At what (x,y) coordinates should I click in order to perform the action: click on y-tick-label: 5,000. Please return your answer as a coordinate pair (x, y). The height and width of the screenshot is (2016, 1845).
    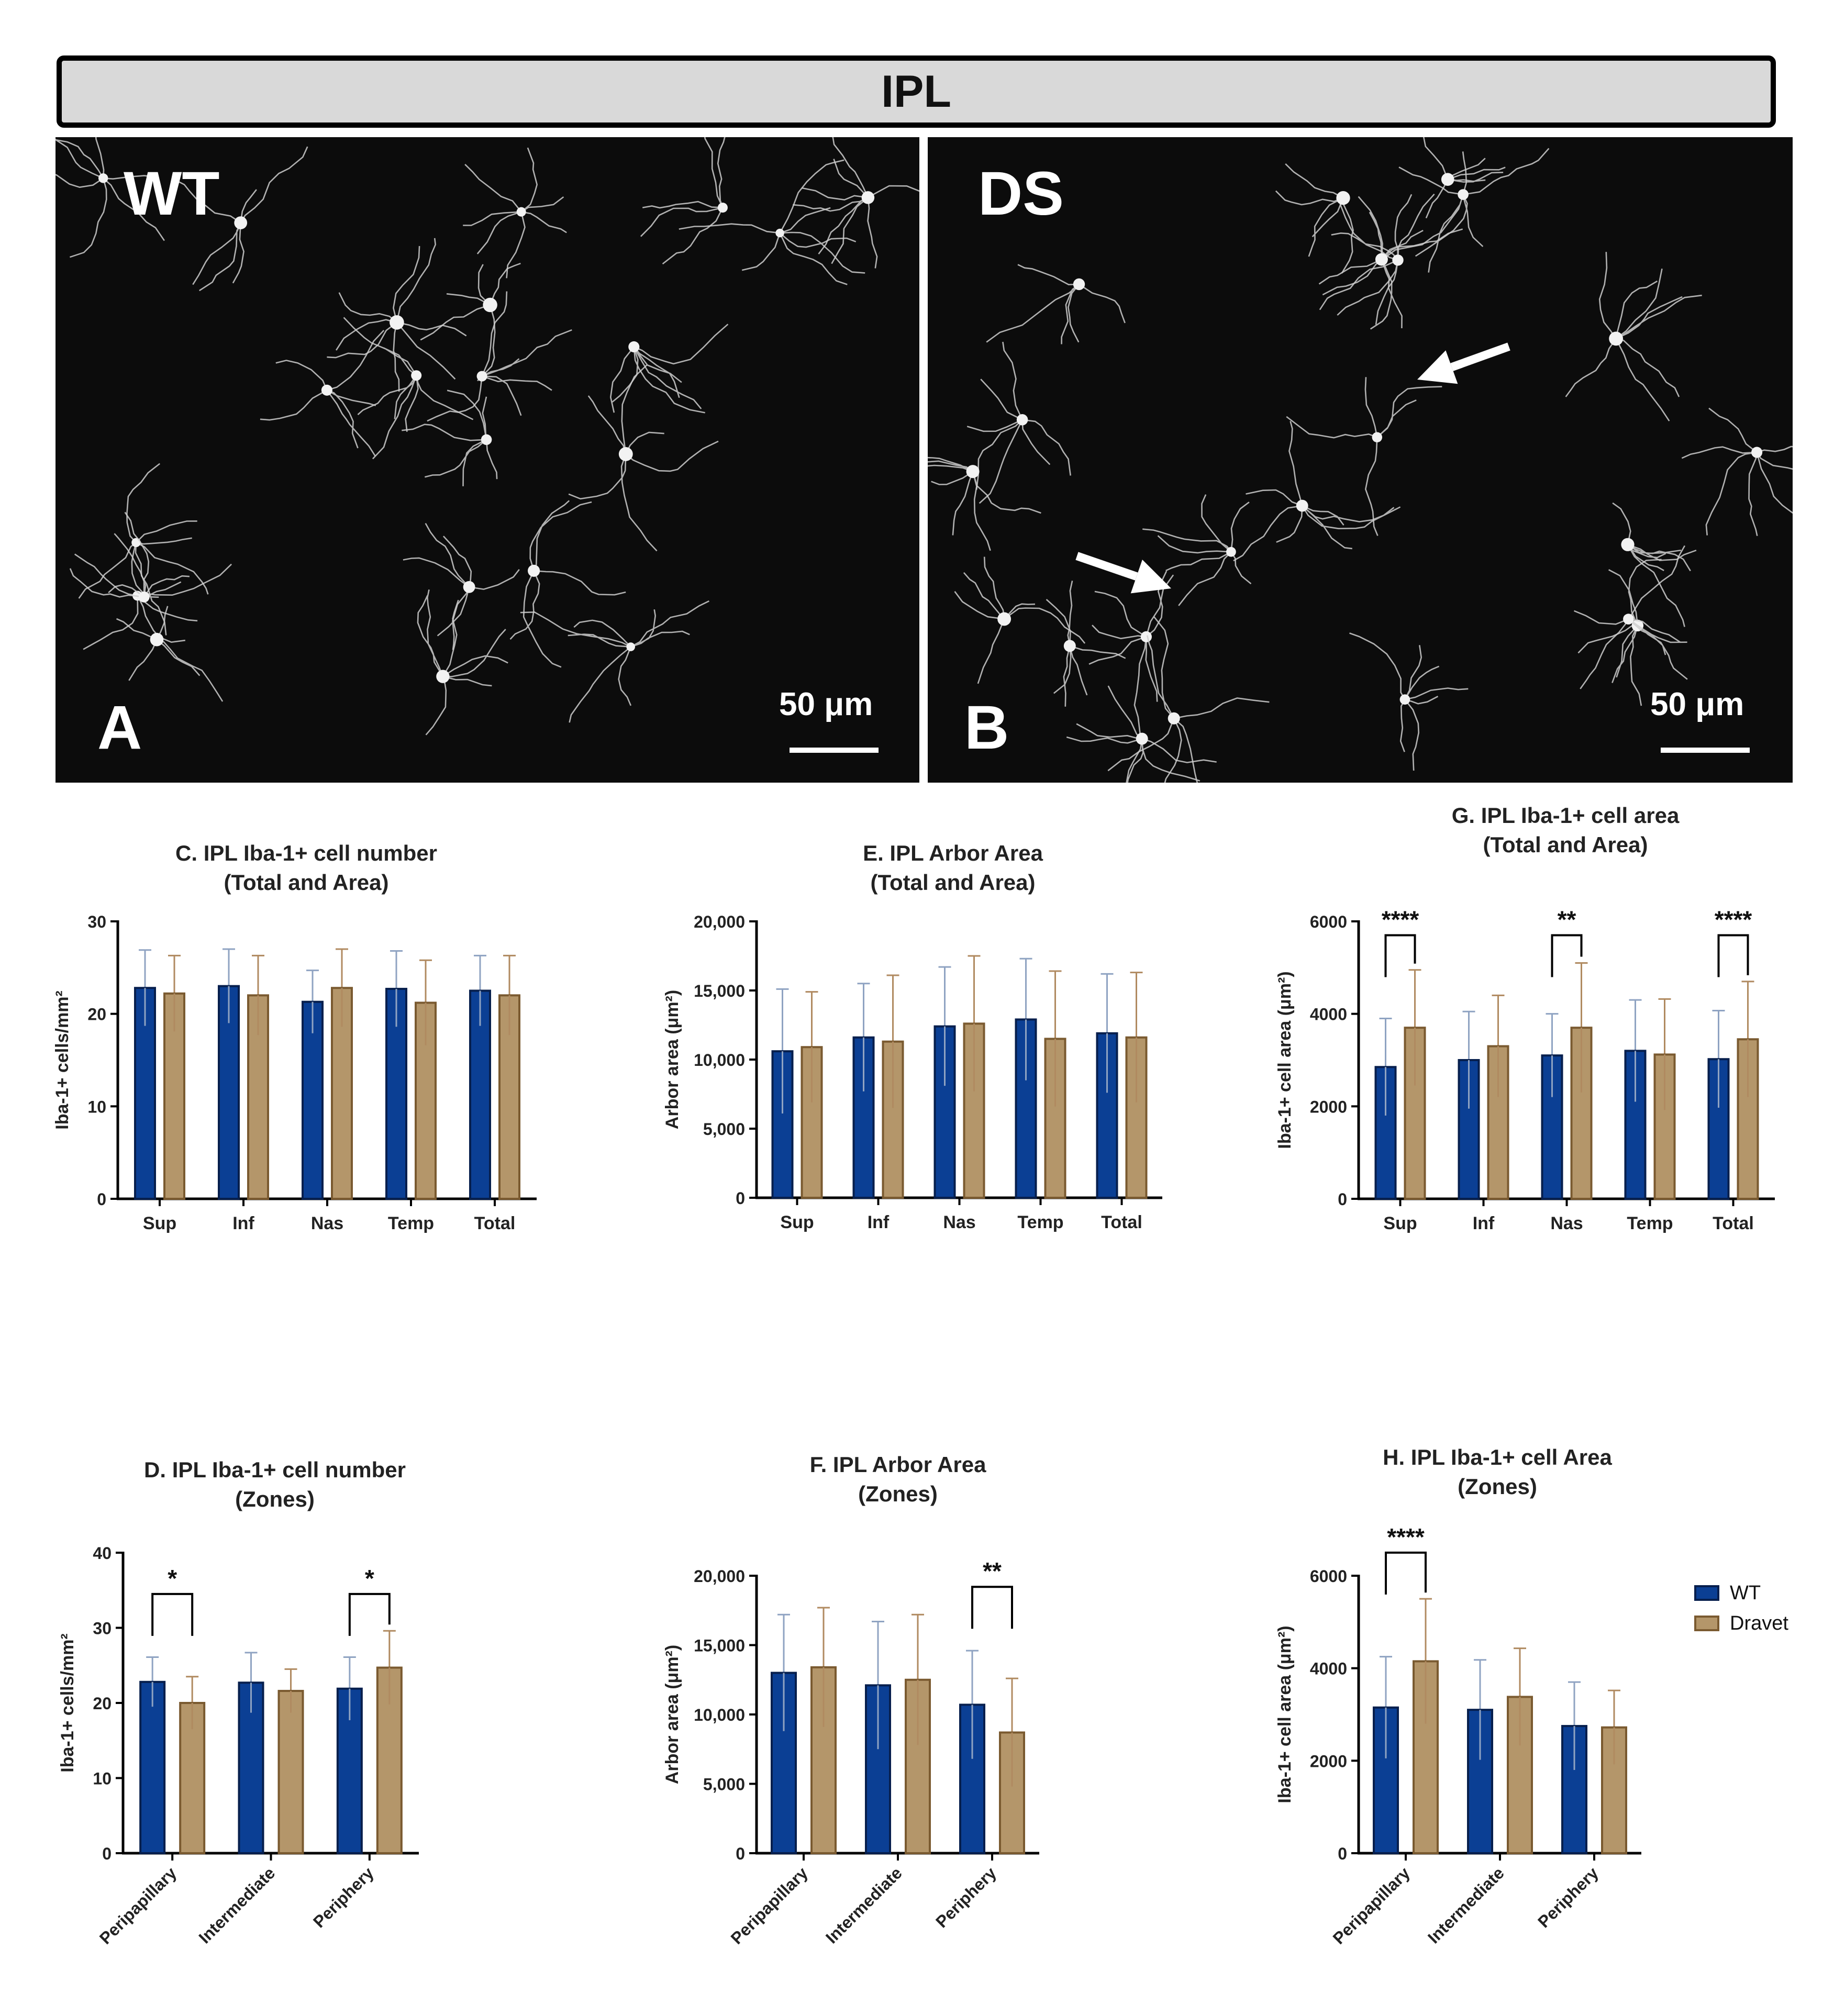
    Looking at the image, I should click on (724, 1785).